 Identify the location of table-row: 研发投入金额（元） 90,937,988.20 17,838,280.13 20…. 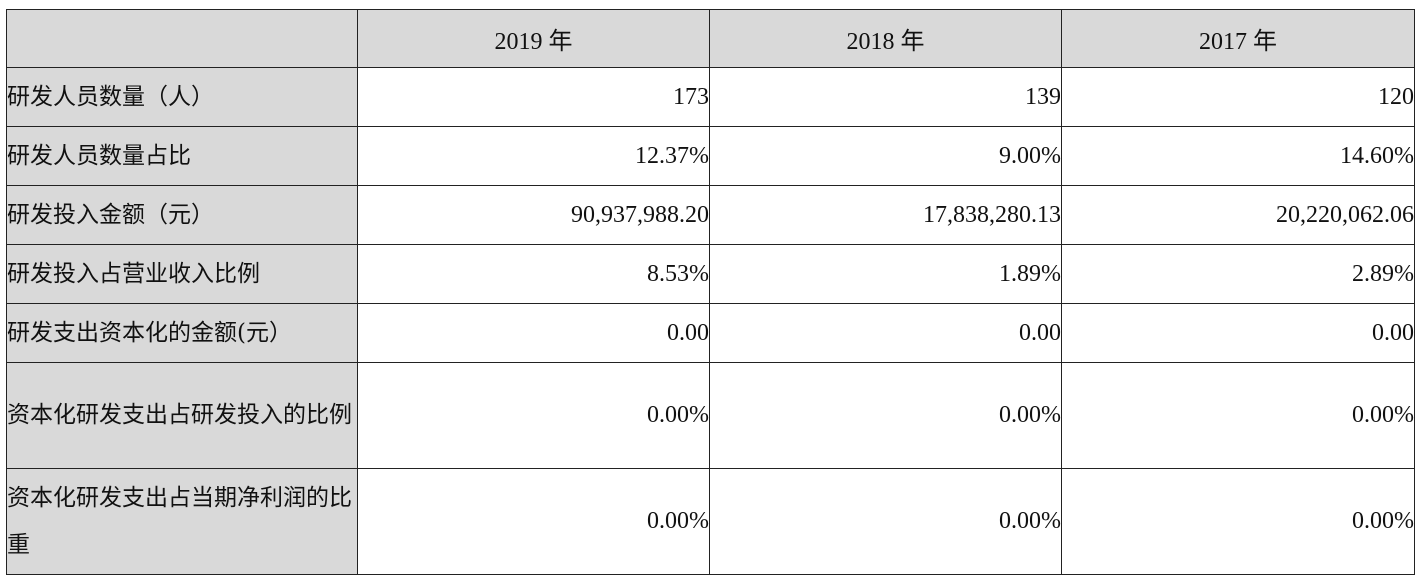
(710, 215).